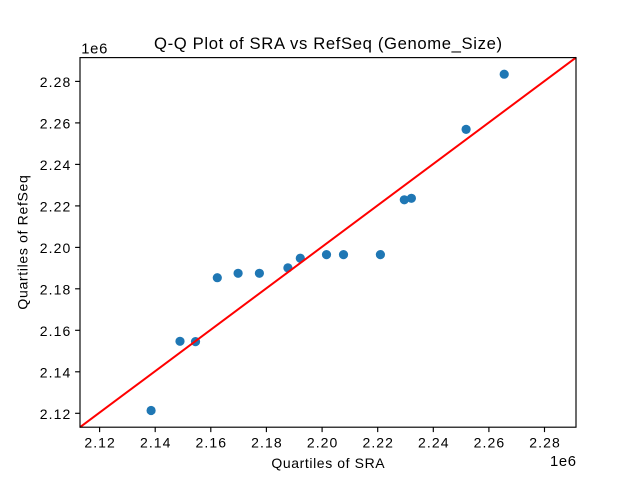  I want to click on svg-text: Quartiles of SRA, so click(328, 463).